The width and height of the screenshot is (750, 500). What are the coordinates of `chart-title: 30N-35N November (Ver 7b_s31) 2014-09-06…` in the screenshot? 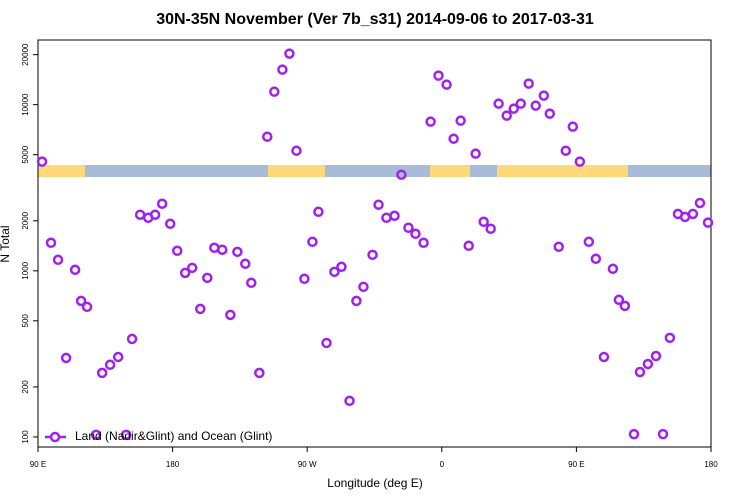 It's located at (375, 19).